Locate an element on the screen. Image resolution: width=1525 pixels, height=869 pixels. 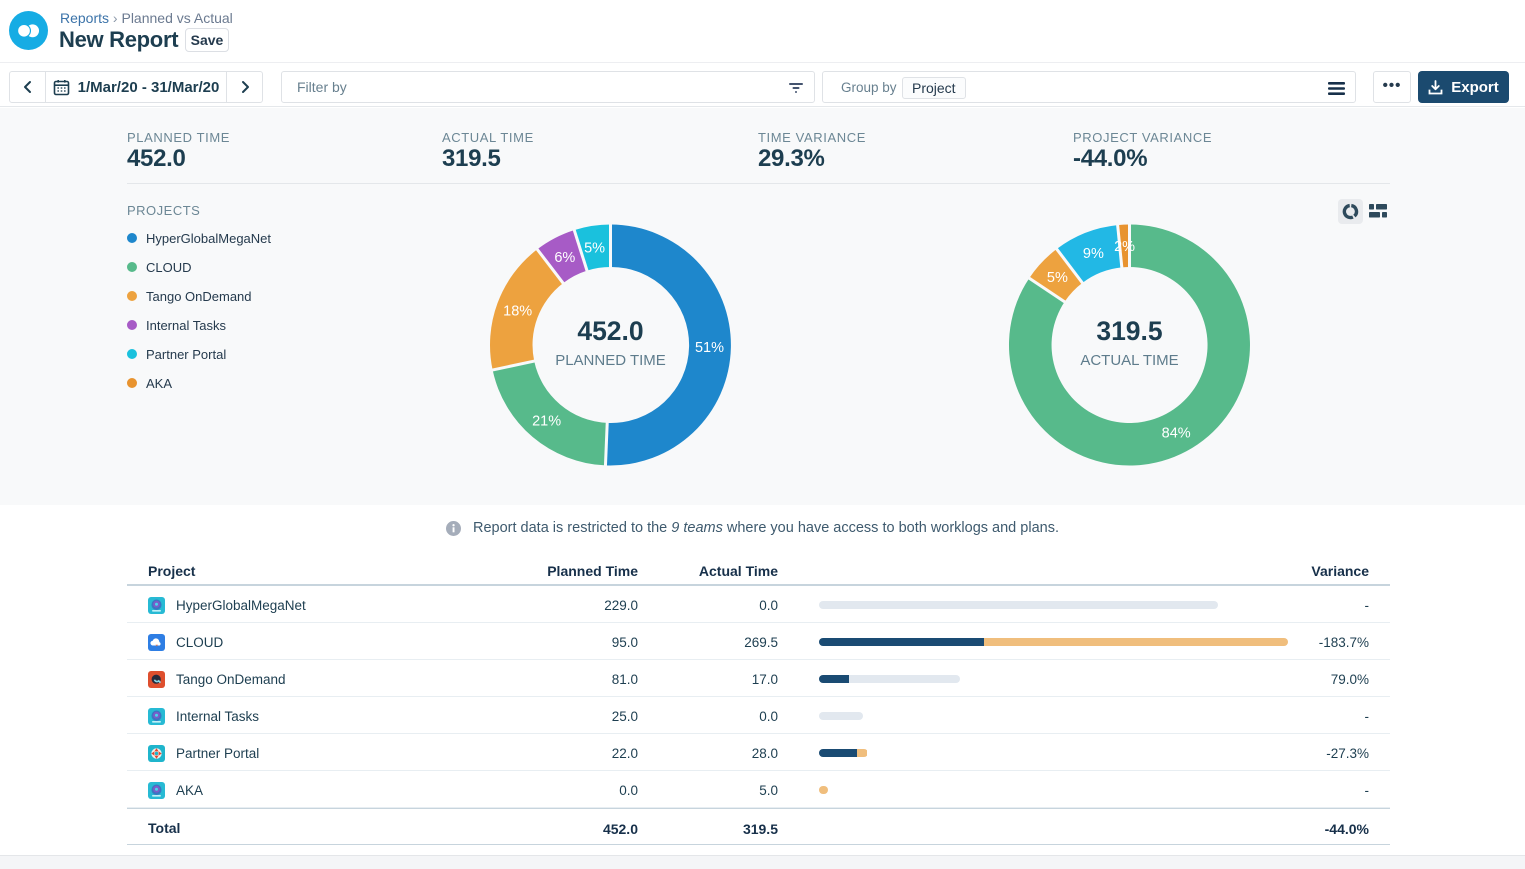
svg-text: 84% is located at coordinates (1176, 433).